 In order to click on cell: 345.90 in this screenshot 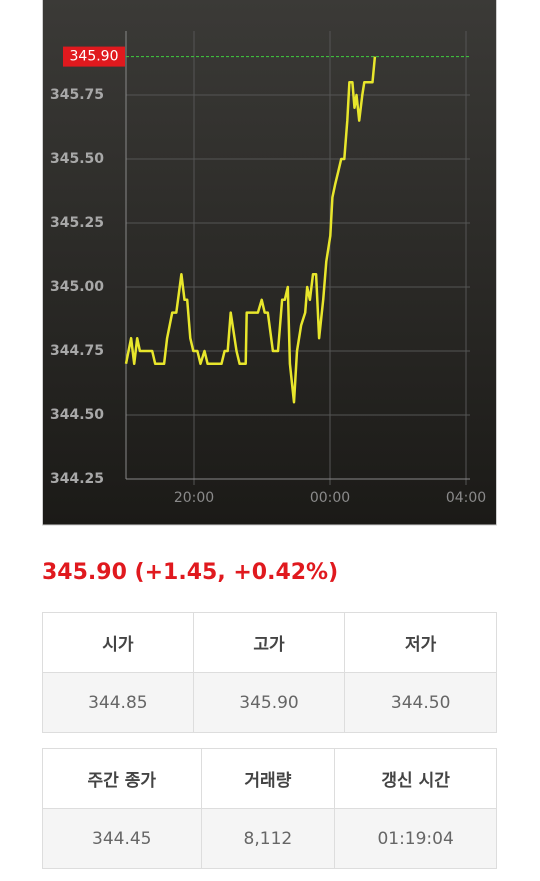, I will do `click(269, 702)`.